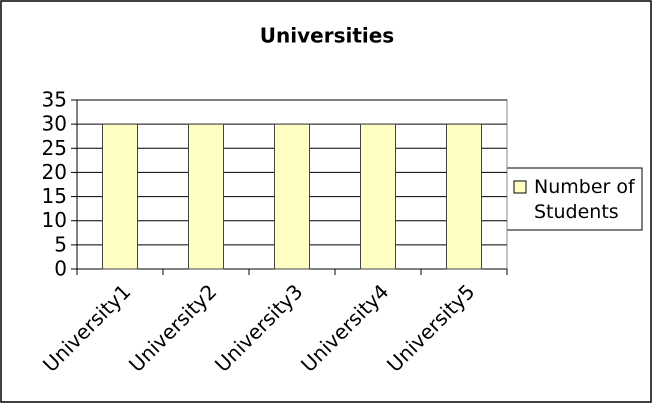 The width and height of the screenshot is (653, 404). Describe the element at coordinates (520, 187) in the screenshot. I see `legend-swatch` at that location.